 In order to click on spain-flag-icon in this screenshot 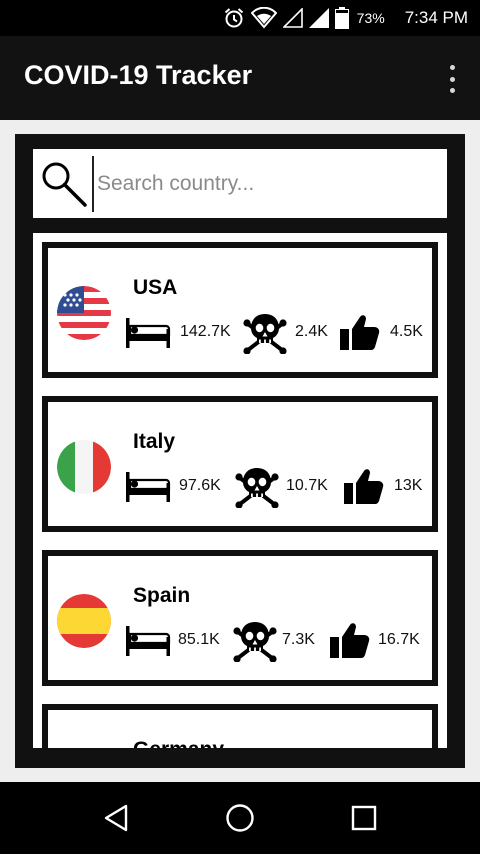, I will do `click(84, 621)`.